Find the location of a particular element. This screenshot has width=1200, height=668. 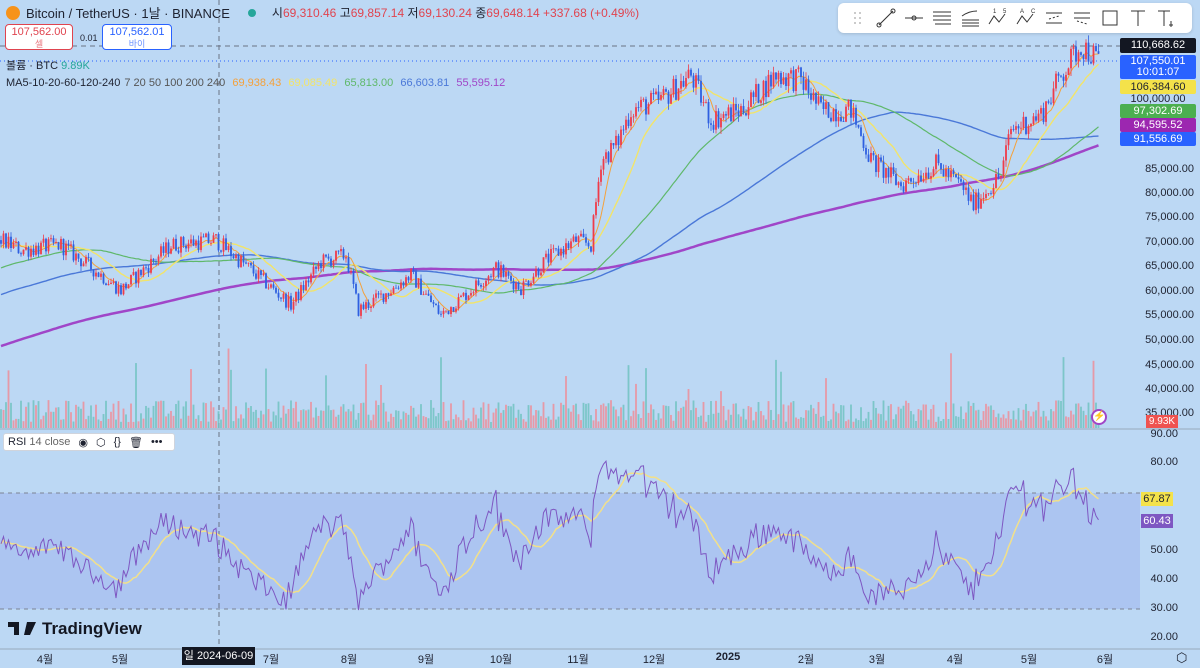

settings-icon: ⬡ is located at coordinates (101, 442).